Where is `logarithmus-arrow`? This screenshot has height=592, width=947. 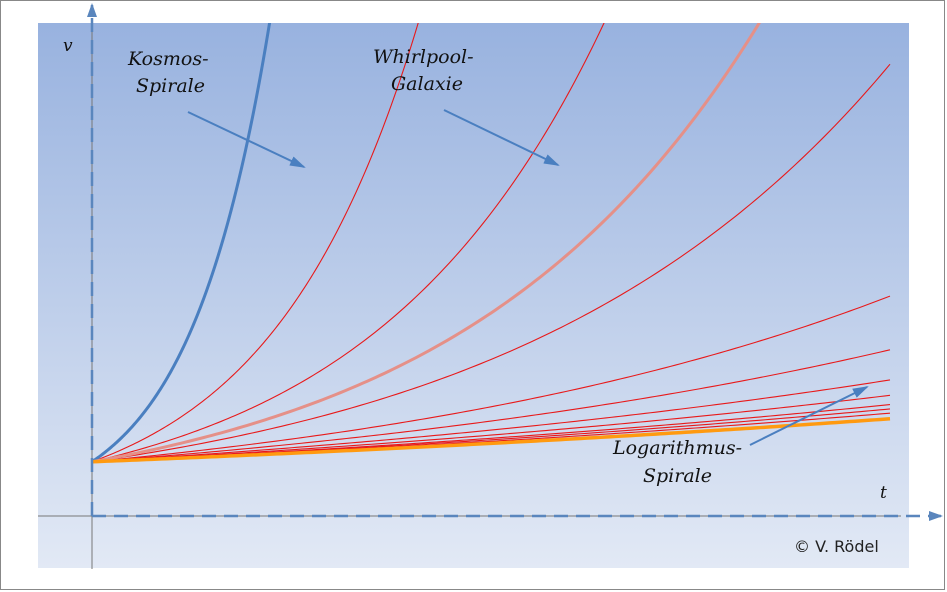 logarithmus-arrow is located at coordinates (809, 416).